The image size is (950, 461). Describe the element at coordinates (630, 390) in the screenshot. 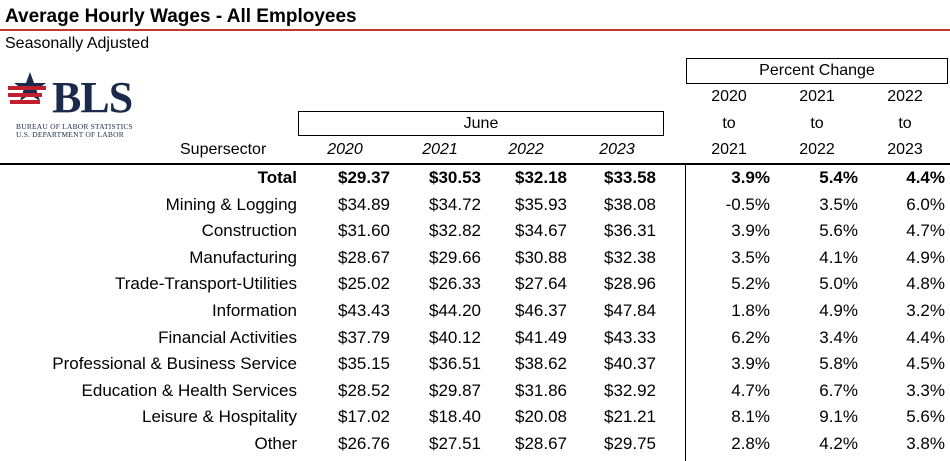

I see `wage-cell: $32.92` at that location.